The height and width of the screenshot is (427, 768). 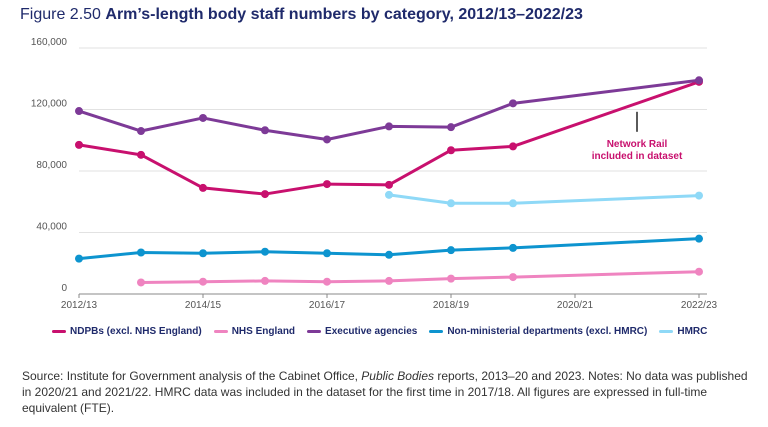 What do you see at coordinates (60, 14) in the screenshot?
I see `figure-number: Figure 2.50` at bounding box center [60, 14].